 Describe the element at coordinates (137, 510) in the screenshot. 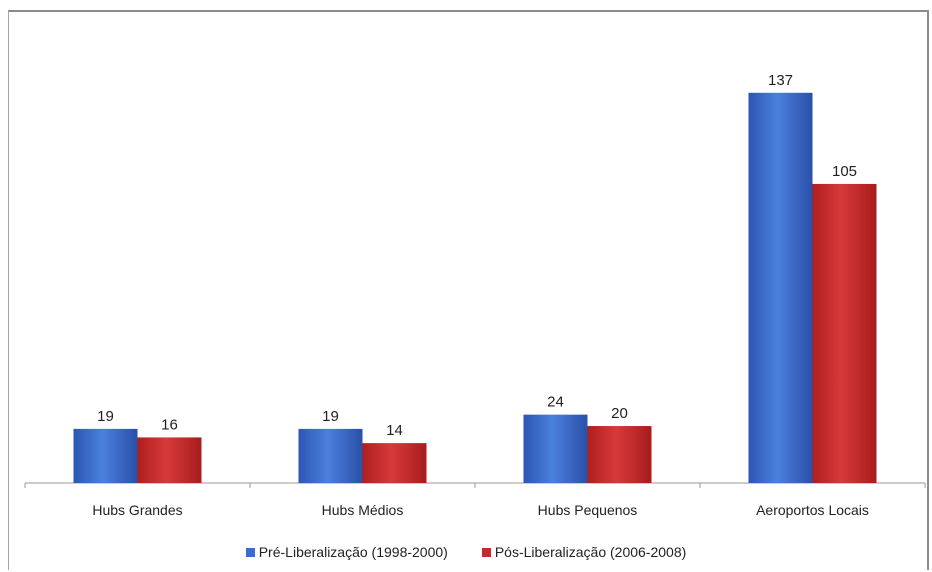

I see `category-label-0: Hubs Grandes` at that location.